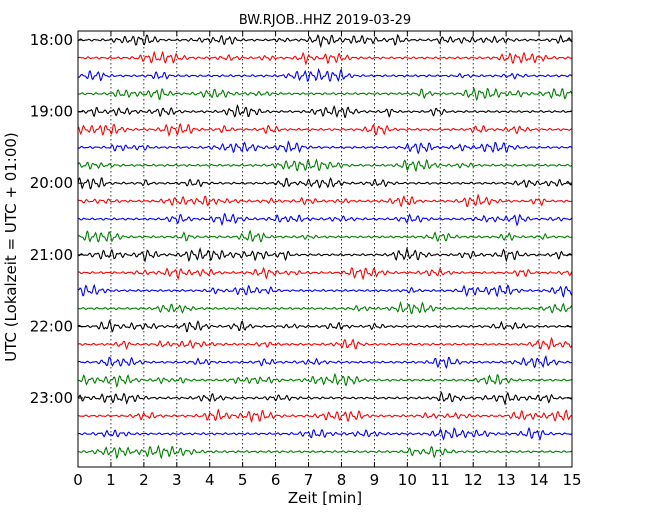 Image resolution: width=650 pixels, height=520 pixels. What do you see at coordinates (325, 498) in the screenshot?
I see `x-axis-label: Zeit [min]` at bounding box center [325, 498].